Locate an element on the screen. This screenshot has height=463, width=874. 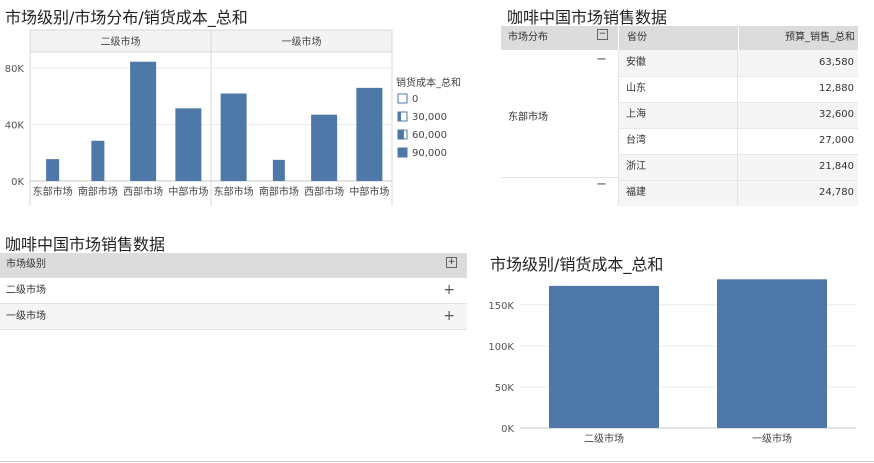
table1-row-province: 浙江 is located at coordinates (678, 167).